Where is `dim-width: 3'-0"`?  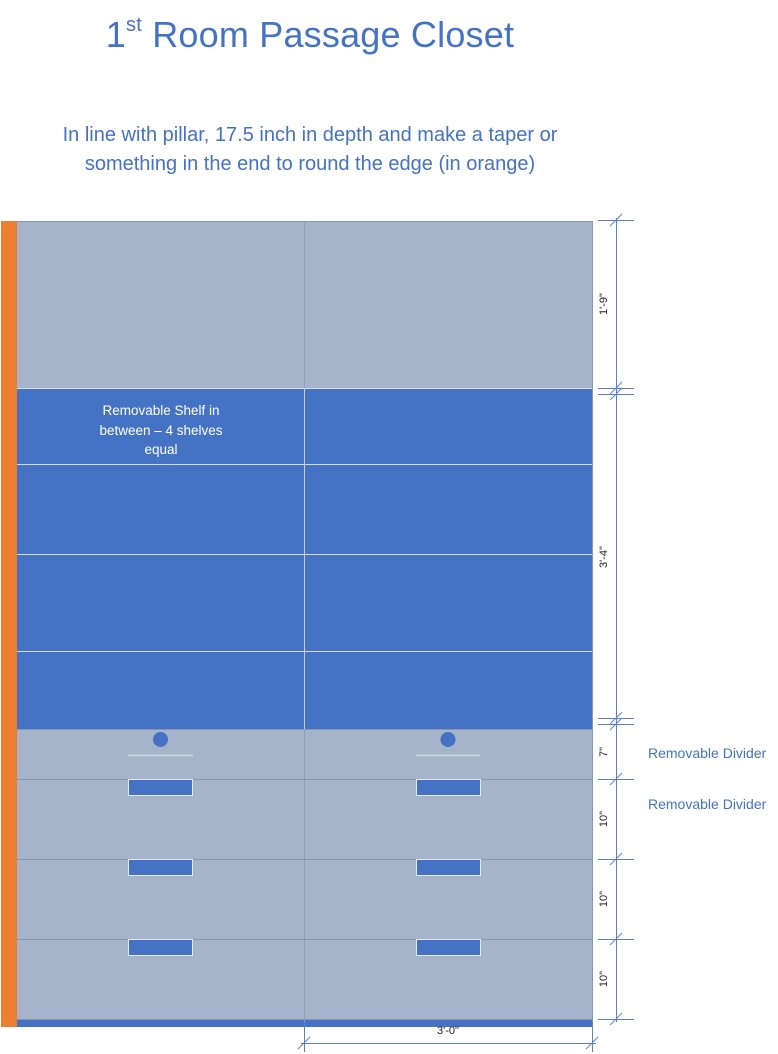 dim-width: 3'-0" is located at coordinates (448, 1031).